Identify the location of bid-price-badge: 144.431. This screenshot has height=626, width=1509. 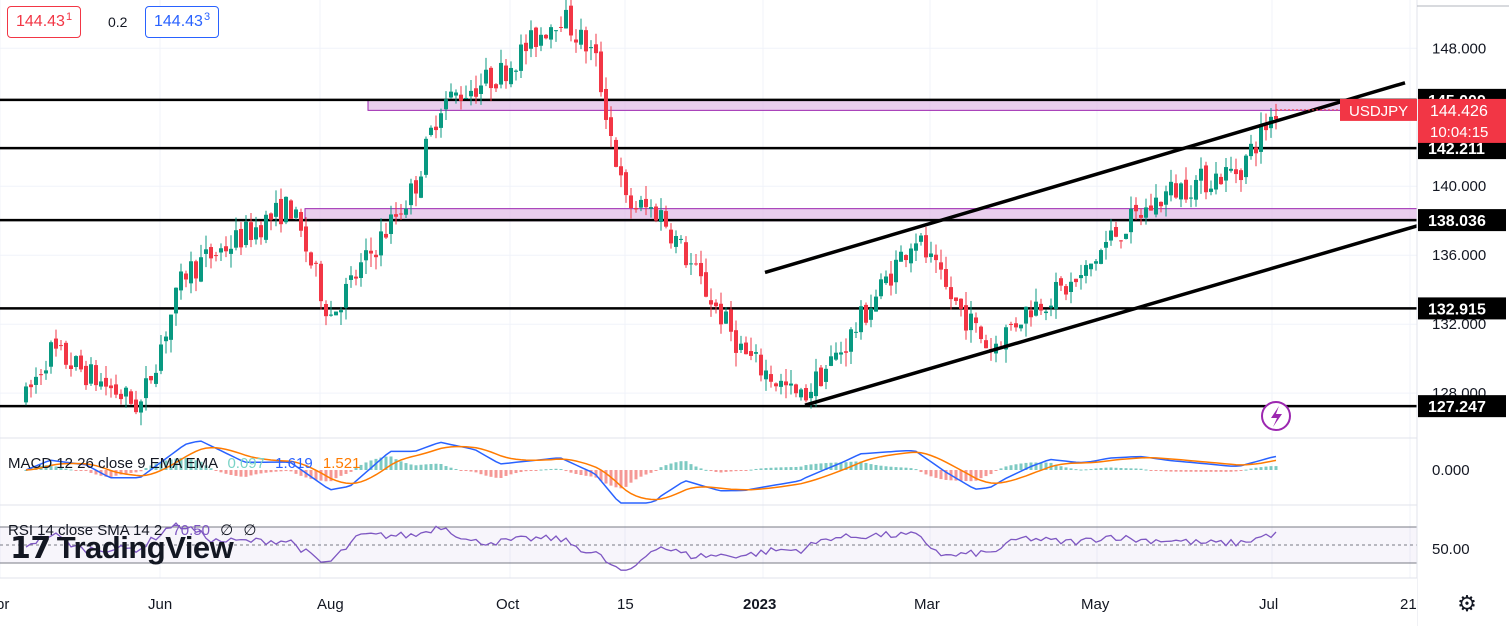
(44, 22).